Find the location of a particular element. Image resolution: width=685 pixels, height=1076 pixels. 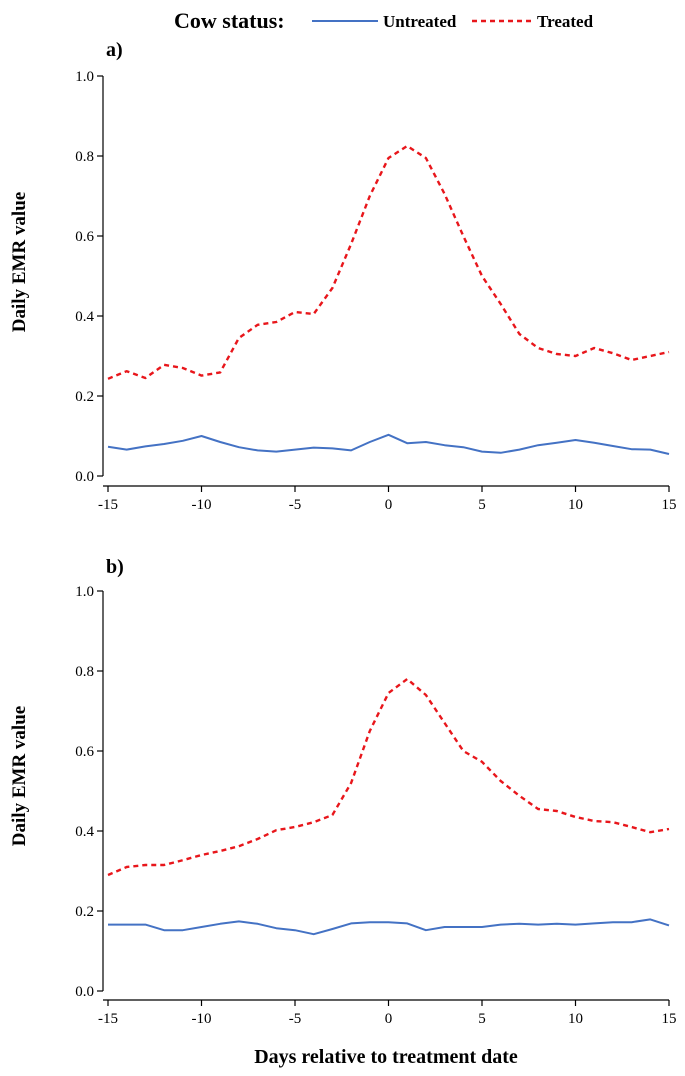

panel-b-y-tick-label: 0.6 is located at coordinates (84, 752).